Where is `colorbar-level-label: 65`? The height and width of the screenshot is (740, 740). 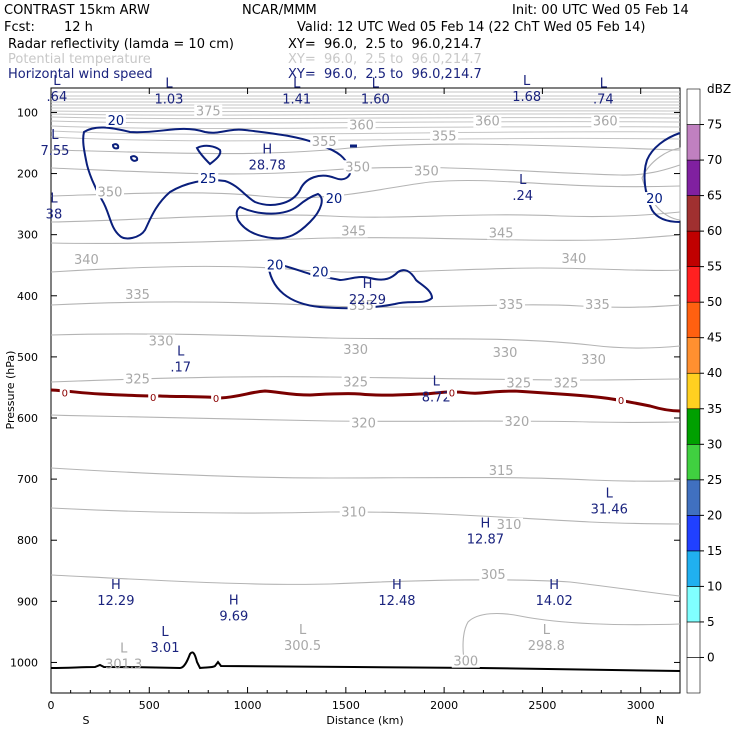
colorbar-level-label: 65 is located at coordinates (714, 196).